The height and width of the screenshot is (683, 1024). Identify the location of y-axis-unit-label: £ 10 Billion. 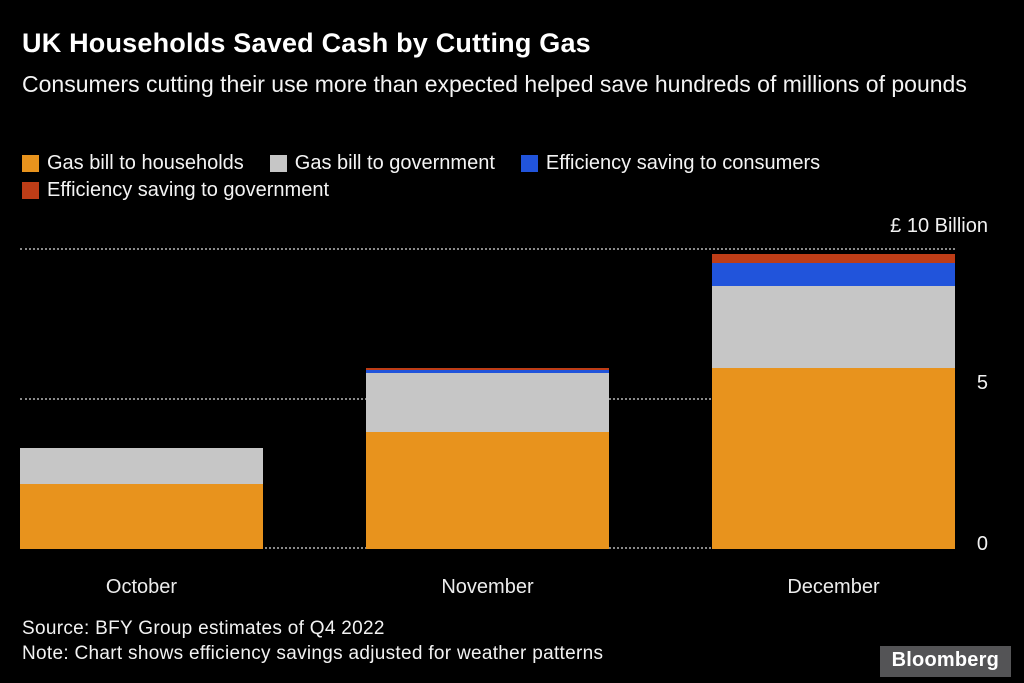
(939, 226).